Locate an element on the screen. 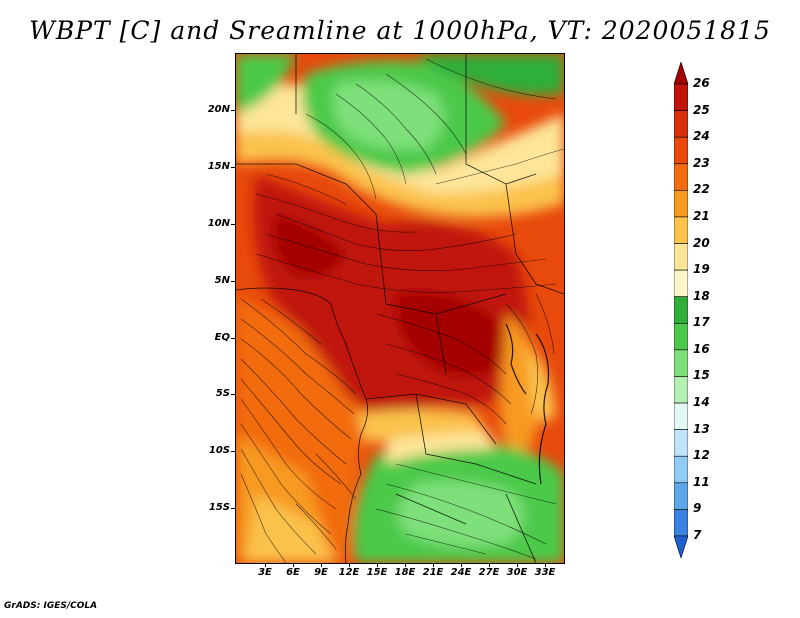  lon-label-24e: 24E is located at coordinates (461, 572).